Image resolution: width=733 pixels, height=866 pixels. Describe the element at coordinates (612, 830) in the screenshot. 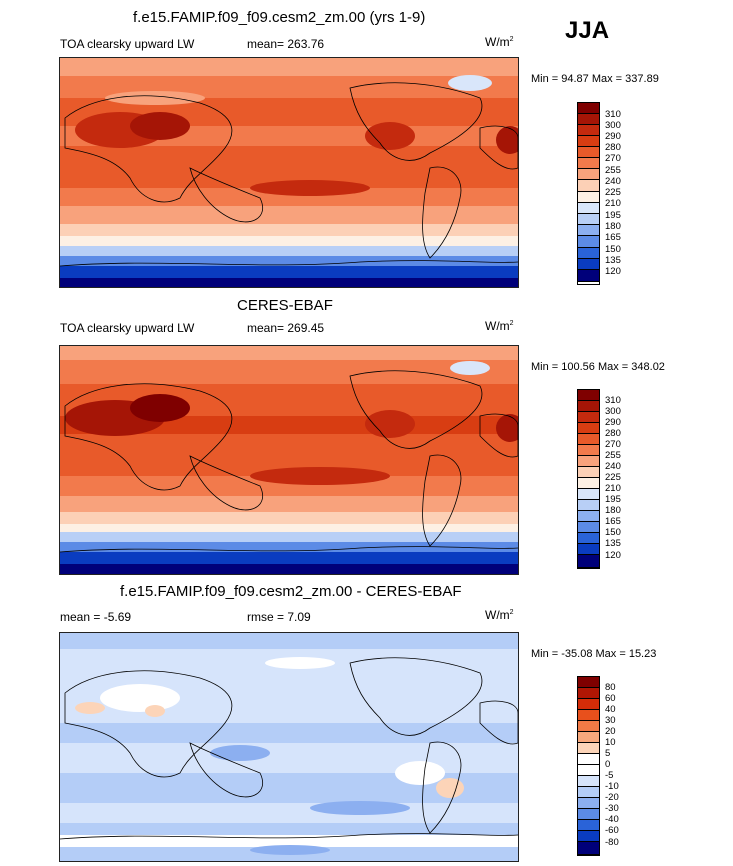

I see `panel-3-colorbar-tick: -60` at that location.